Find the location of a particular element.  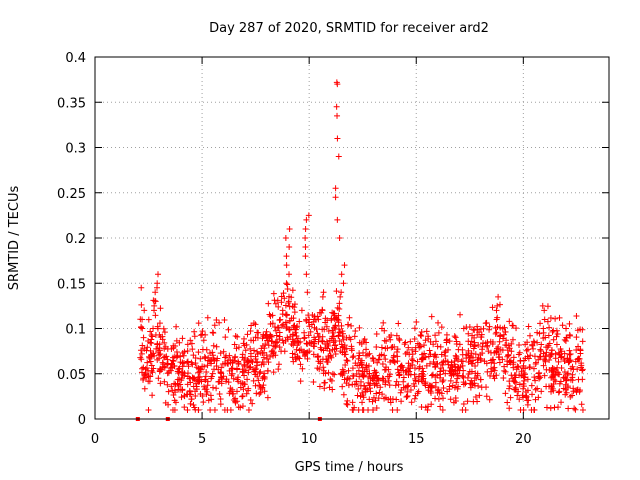

y-tick-label: 0.4 is located at coordinates (75, 58).